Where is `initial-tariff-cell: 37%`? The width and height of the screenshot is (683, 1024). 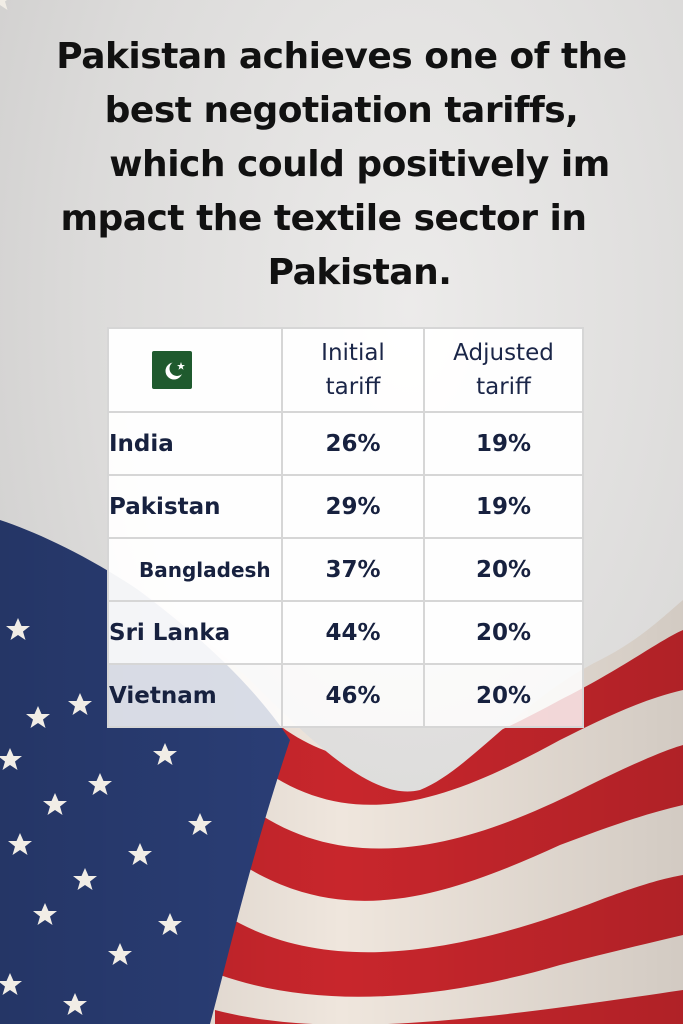
initial-tariff-cell: 37% is located at coordinates (353, 569).